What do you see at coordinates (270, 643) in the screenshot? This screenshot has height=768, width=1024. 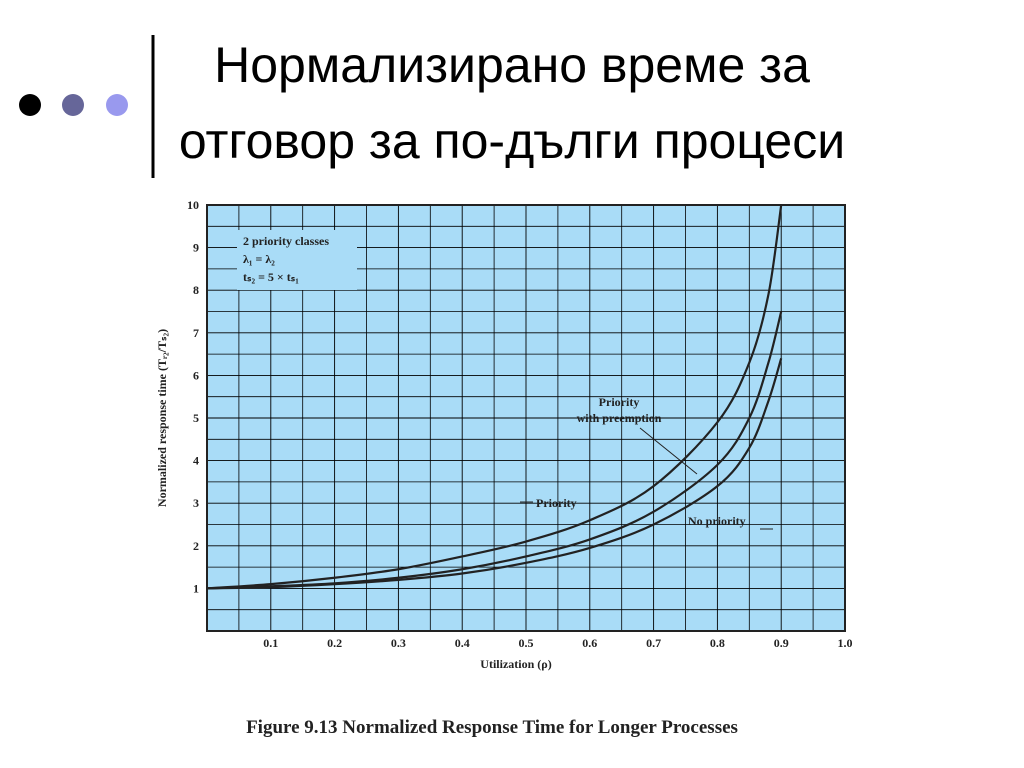 I see `x-tick-label: 0.1` at bounding box center [270, 643].